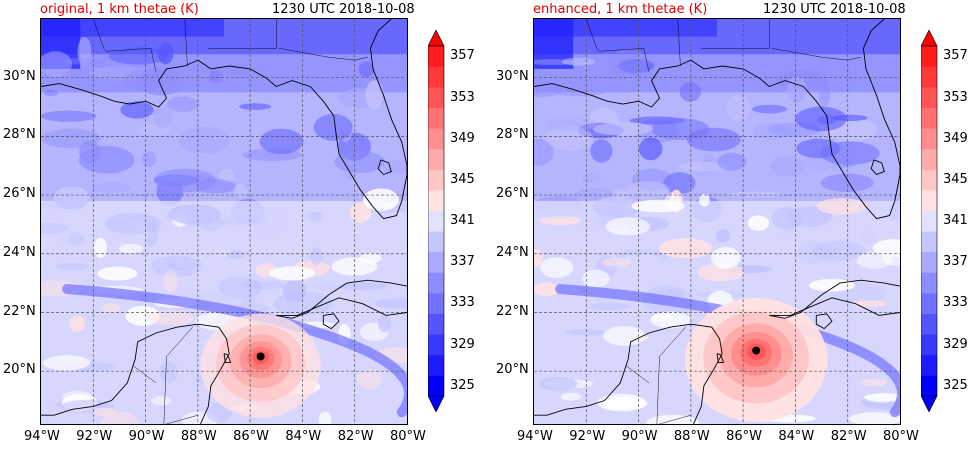 This screenshot has width=972, height=449. I want to click on panel-title-field: original, 1 km thetae (K), so click(119, 9).